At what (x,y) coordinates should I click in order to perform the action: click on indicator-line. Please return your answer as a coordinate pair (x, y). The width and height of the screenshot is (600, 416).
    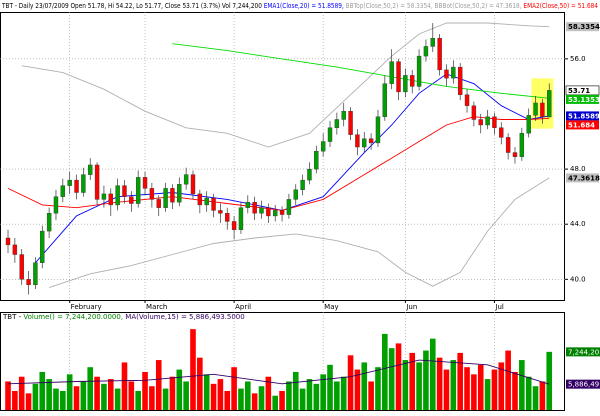
    Looking at the image, I should click on (361, 71).